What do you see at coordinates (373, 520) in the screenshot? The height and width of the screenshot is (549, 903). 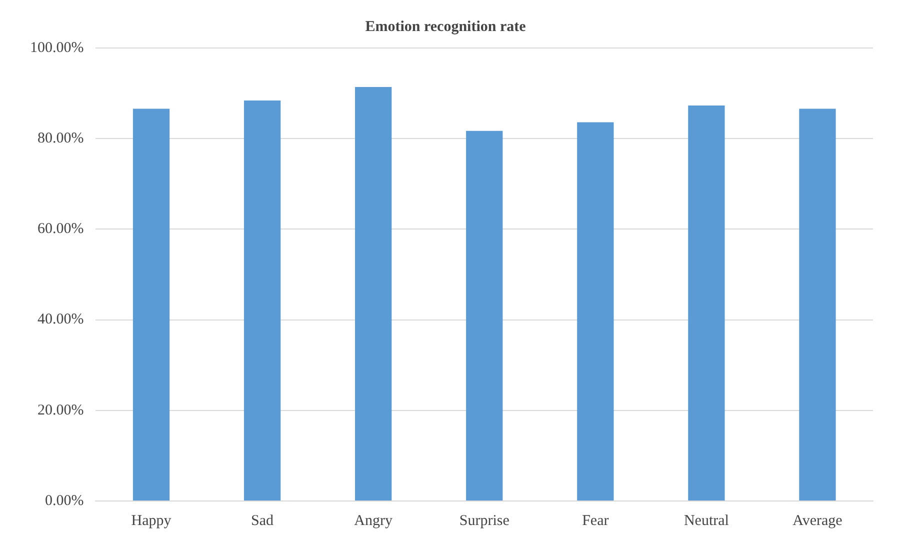 I see `x-tick-label: Angry` at bounding box center [373, 520].